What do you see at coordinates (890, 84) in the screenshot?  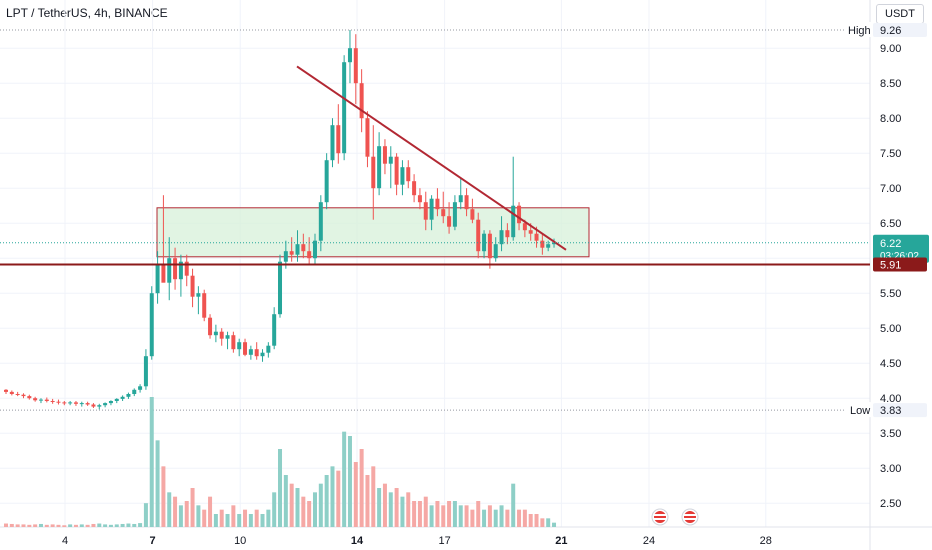 I see `price-tick-label: 8.50` at bounding box center [890, 84].